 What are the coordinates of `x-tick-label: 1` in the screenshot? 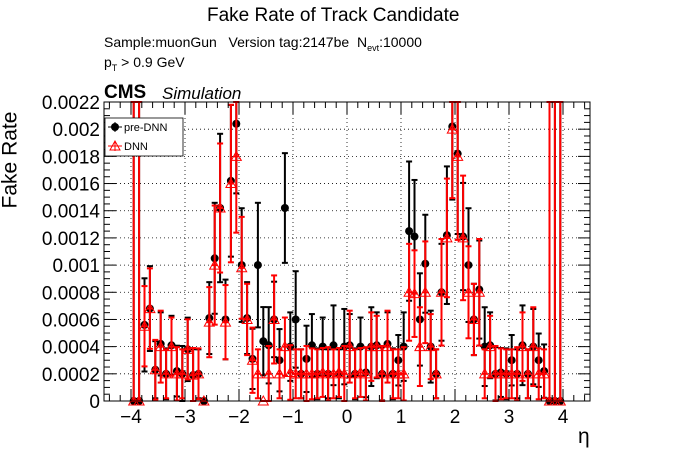 It's located at (401, 417).